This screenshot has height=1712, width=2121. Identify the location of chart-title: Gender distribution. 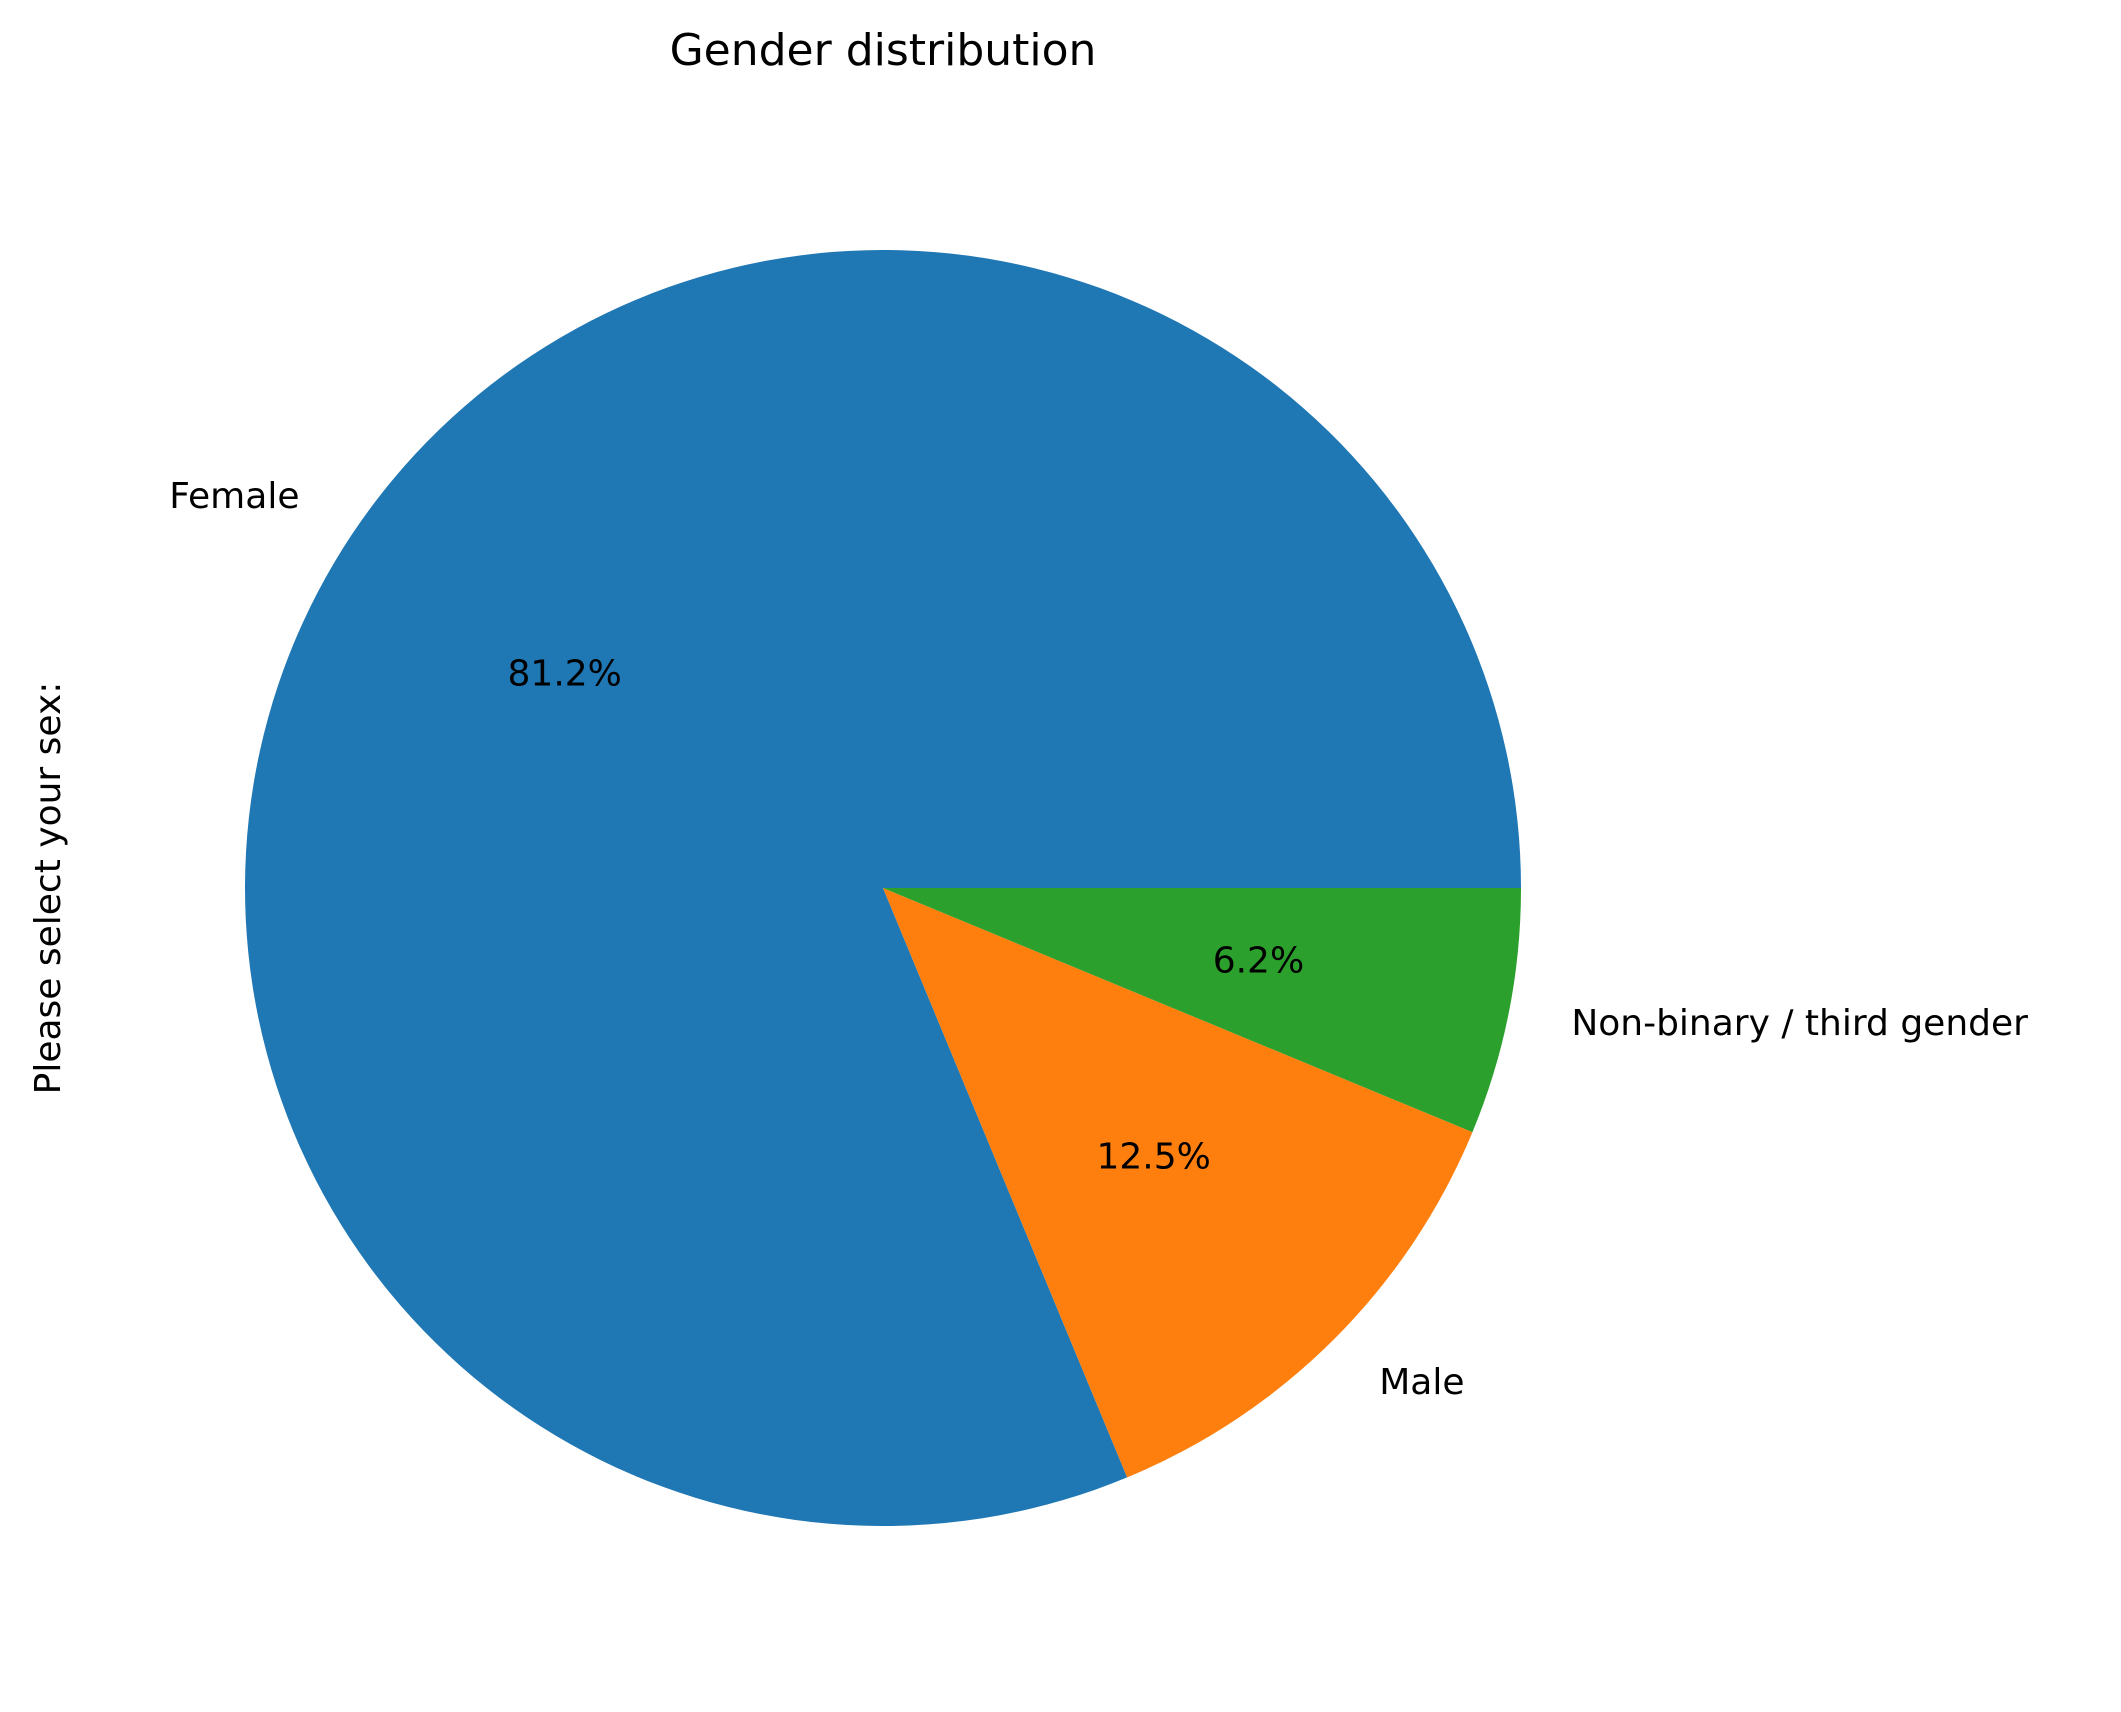
(883, 50).